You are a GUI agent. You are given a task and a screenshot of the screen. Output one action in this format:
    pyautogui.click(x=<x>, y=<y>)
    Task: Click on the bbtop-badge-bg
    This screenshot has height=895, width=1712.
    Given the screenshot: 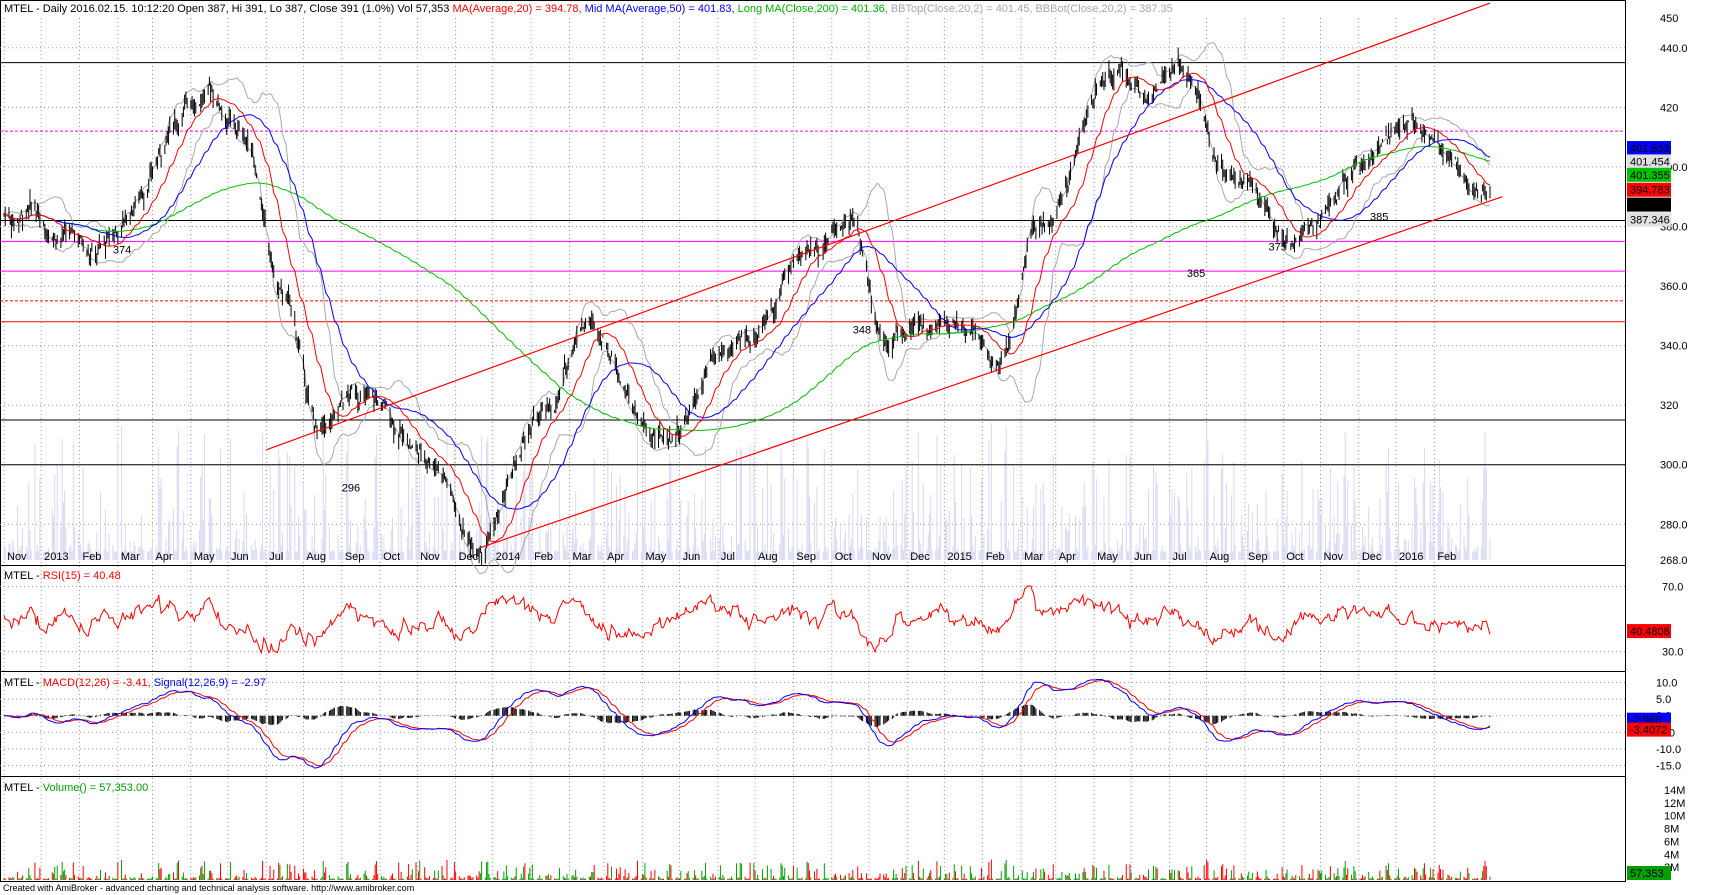 What is the action you would take?
    pyautogui.click(x=1649, y=161)
    